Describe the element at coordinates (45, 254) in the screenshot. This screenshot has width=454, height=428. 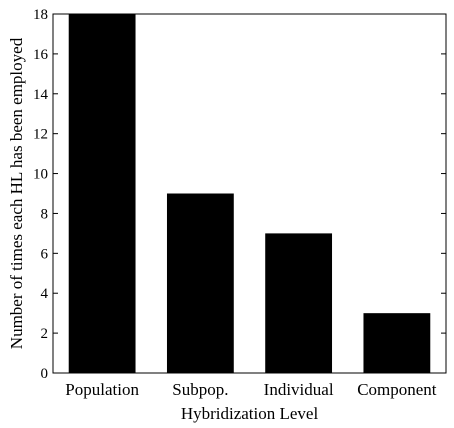
I see `y-tick-label: 6` at that location.